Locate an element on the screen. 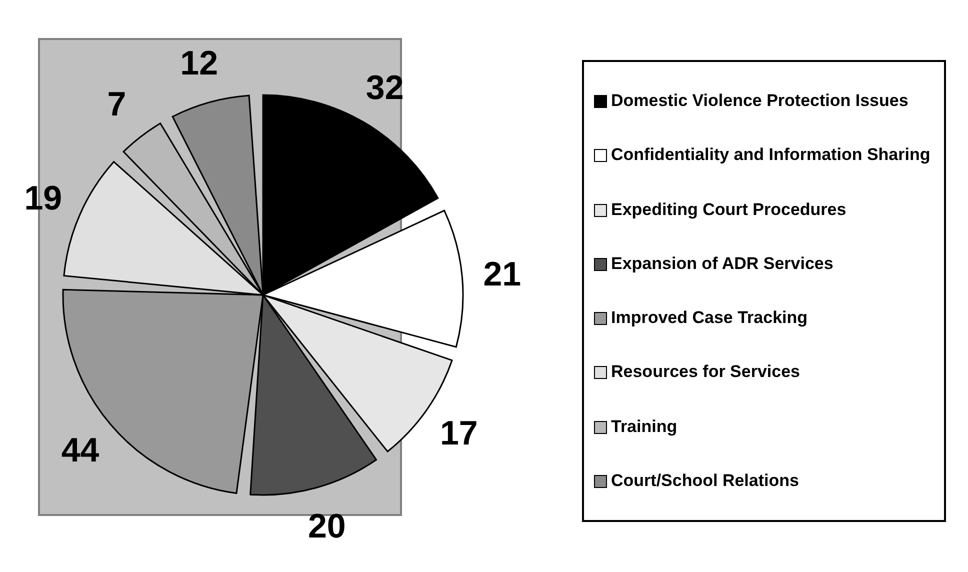 This screenshot has height=572, width=968. data-label: 19 is located at coordinates (43, 199).